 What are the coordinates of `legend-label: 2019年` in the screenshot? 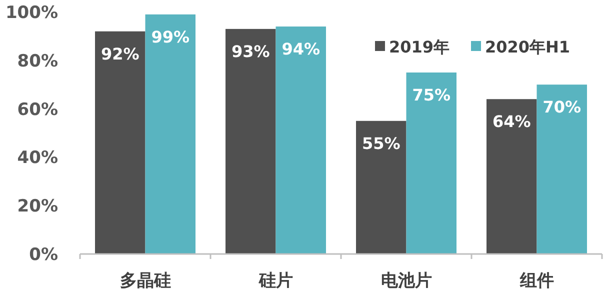 It's located at (419, 47).